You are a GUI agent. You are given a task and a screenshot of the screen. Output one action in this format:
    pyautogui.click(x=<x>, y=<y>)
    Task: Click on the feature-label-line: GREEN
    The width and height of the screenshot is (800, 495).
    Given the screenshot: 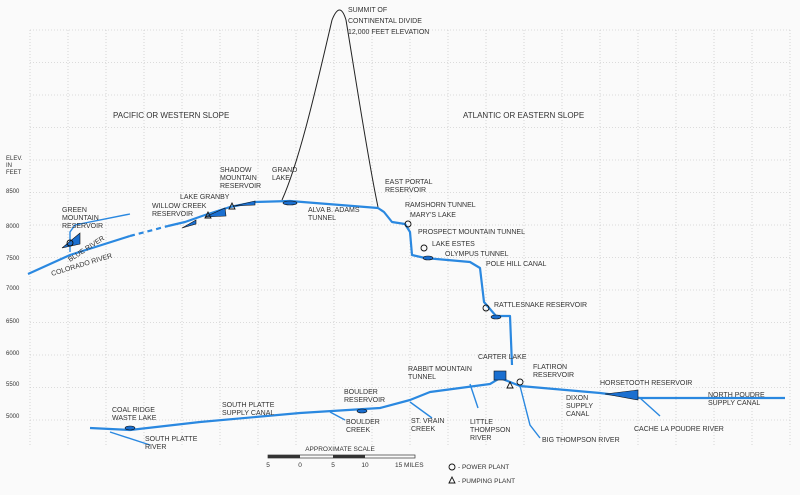 What is the action you would take?
    pyautogui.click(x=74, y=210)
    